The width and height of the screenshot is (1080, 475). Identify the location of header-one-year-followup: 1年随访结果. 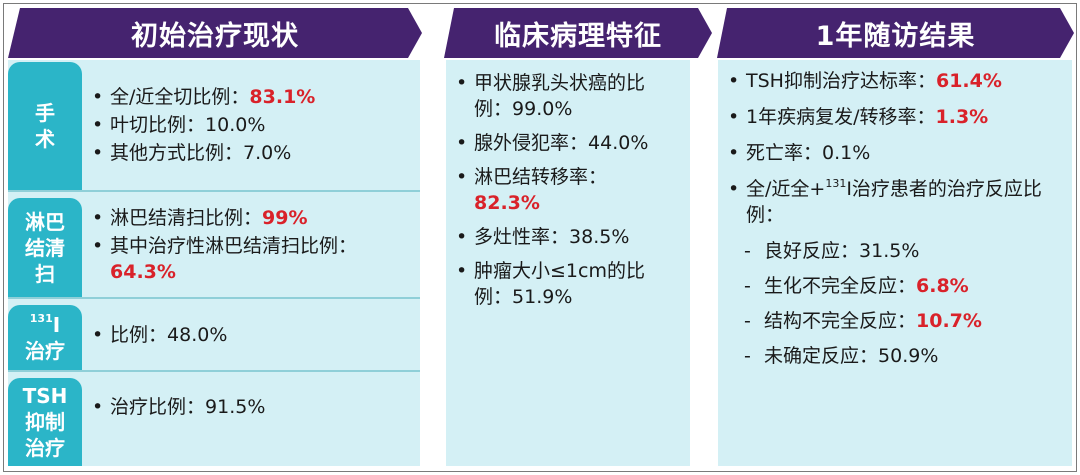
(895, 33).